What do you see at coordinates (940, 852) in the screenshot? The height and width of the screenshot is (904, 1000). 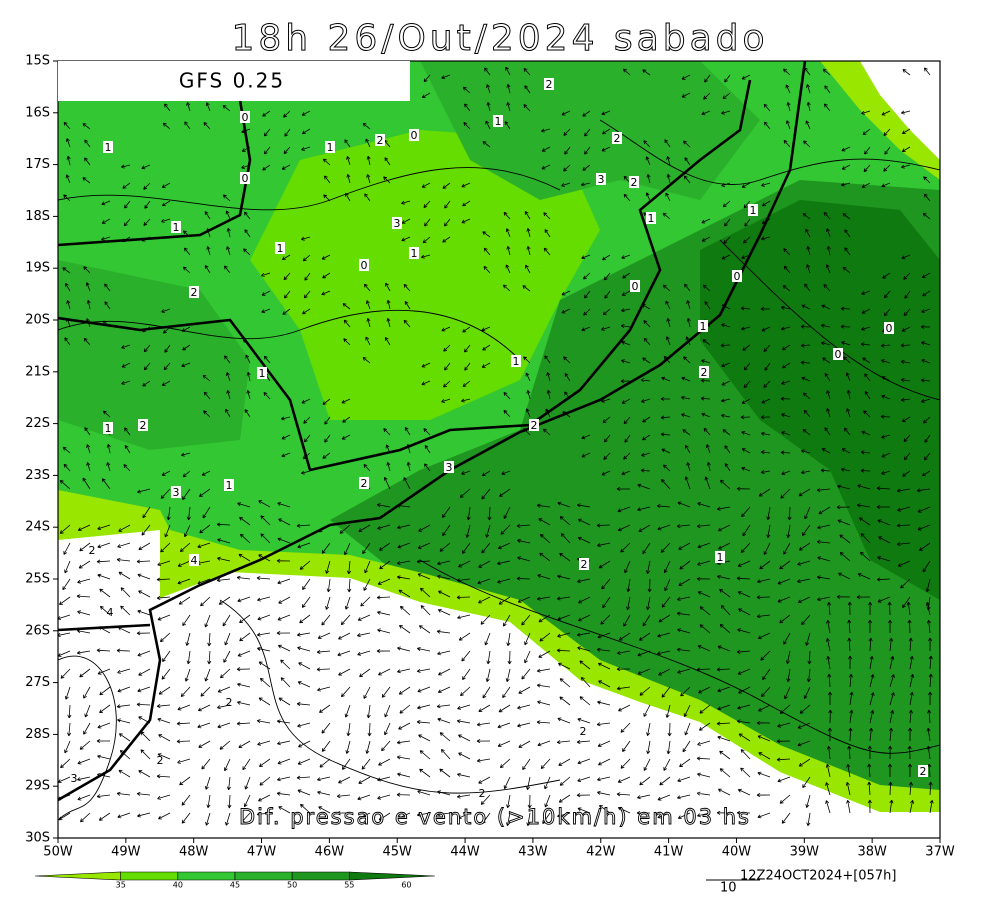 I see `lon-label: 37W` at bounding box center [940, 852].